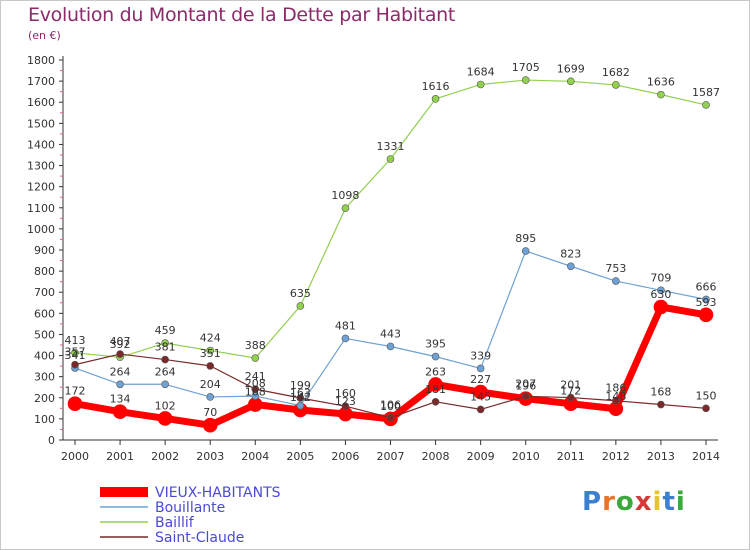  Describe the element at coordinates (345, 401) in the screenshot. I see `data-label: 123` at that location.